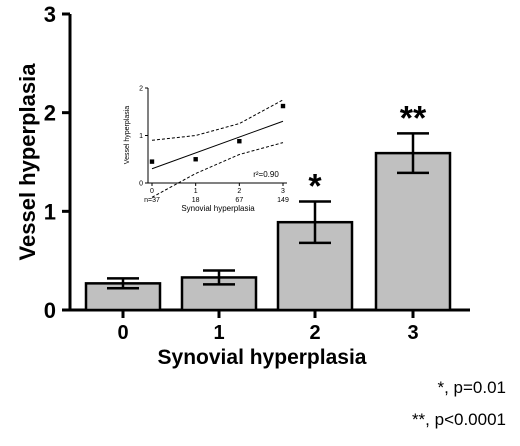  Describe the element at coordinates (141, 89) in the screenshot. I see `inset-y-tick-label-2: 2` at that location.